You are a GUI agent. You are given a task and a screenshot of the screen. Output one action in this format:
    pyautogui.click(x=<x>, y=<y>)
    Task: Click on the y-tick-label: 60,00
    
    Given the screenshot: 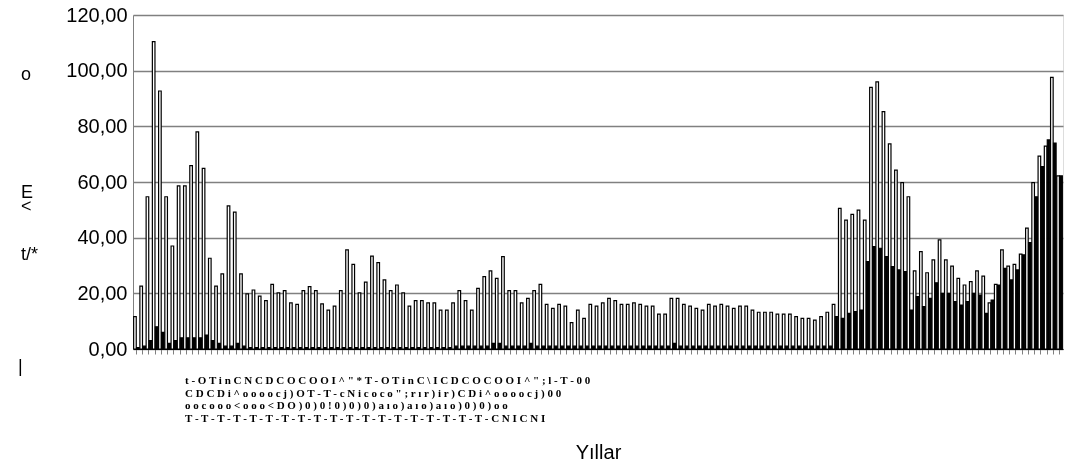 What is the action you would take?
    pyautogui.click(x=102, y=181)
    